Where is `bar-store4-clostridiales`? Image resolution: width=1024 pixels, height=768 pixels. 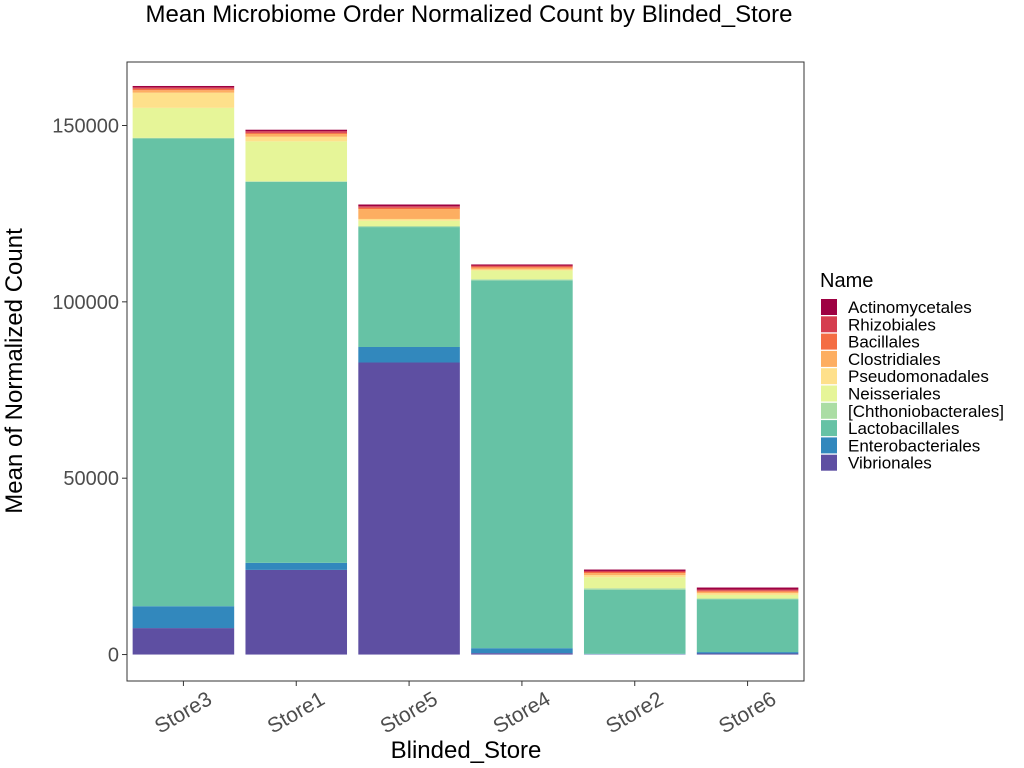
bar-store4-clostridiales is located at coordinates (522, 268).